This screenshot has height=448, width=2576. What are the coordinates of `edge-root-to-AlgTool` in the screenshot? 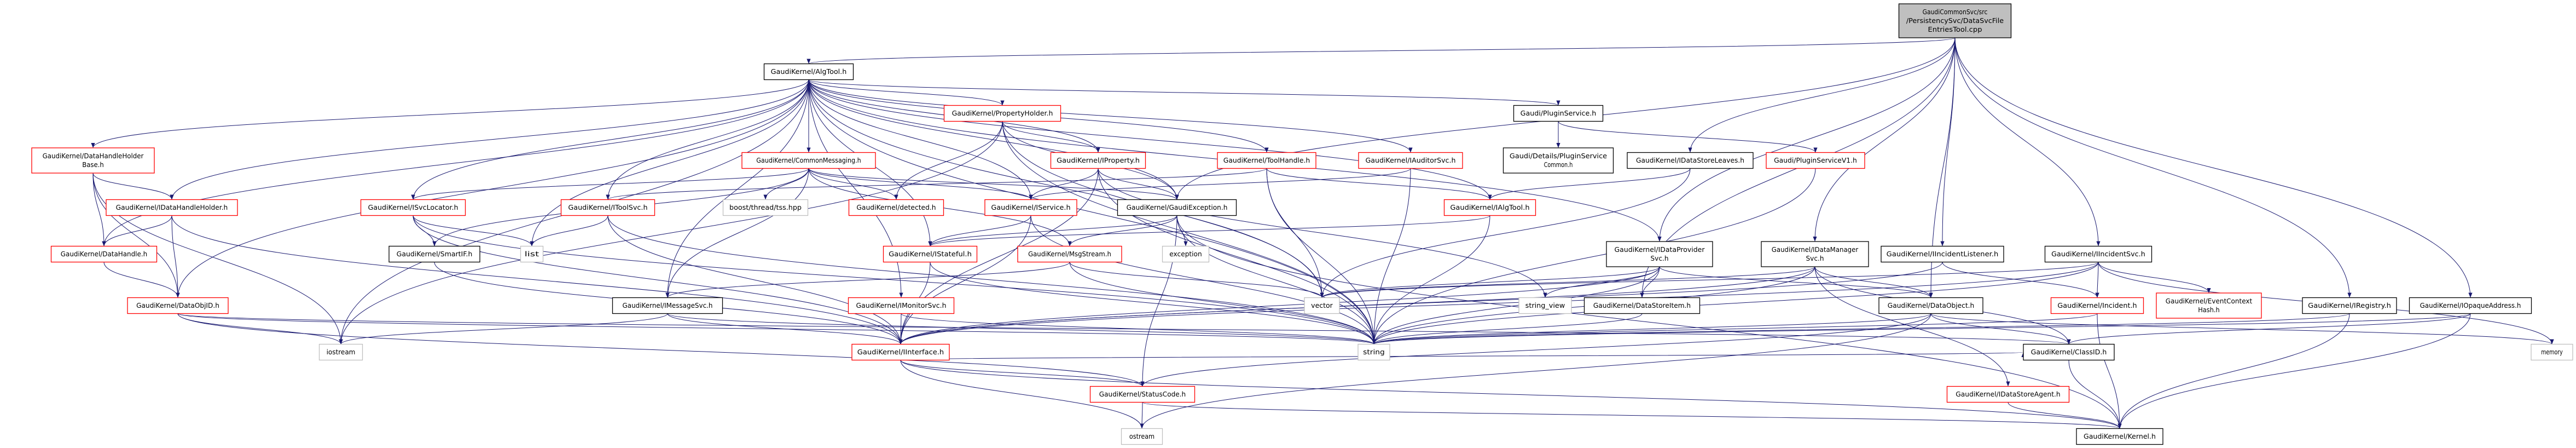 It's located at (1382, 50).